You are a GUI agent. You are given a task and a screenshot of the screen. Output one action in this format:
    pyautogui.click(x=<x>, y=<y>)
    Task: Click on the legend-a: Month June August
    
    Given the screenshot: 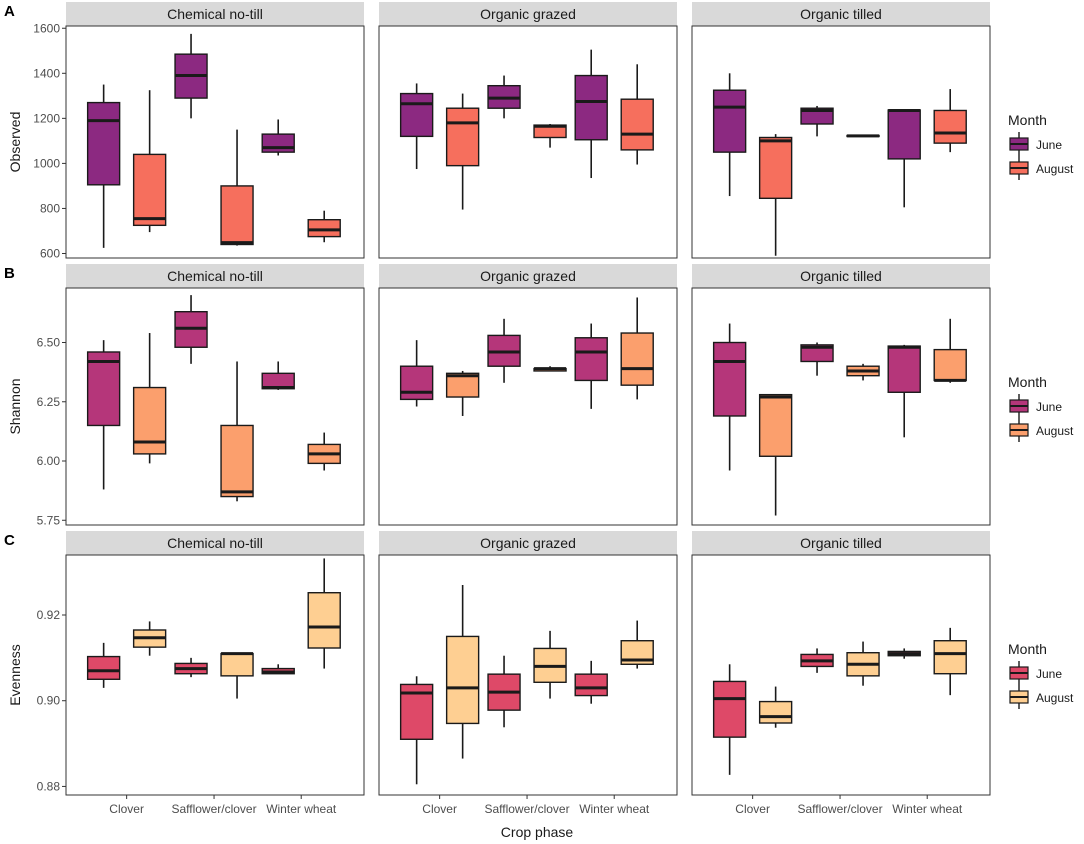 What is the action you would take?
    pyautogui.click(x=1041, y=146)
    